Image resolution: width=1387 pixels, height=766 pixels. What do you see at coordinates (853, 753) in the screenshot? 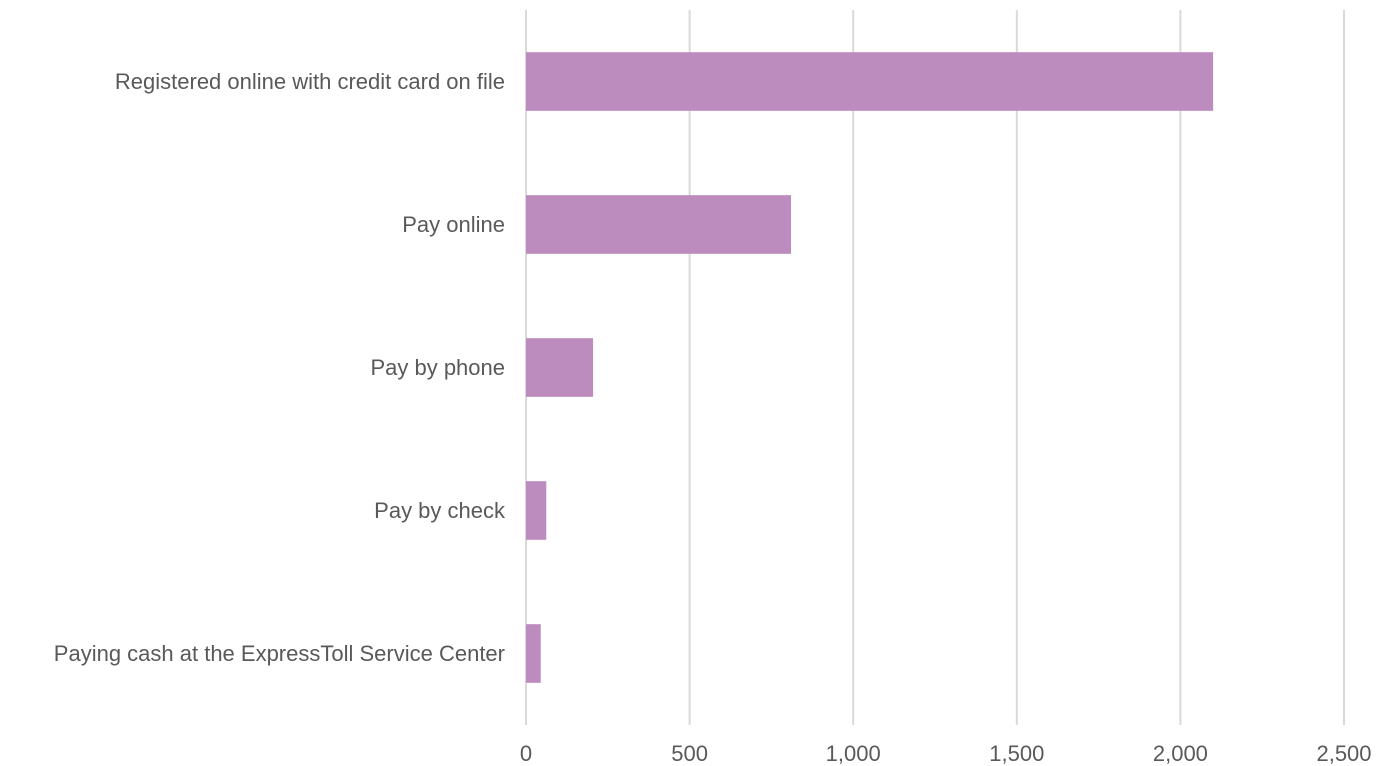
I see `x-tick-label: 1,000` at bounding box center [853, 753].